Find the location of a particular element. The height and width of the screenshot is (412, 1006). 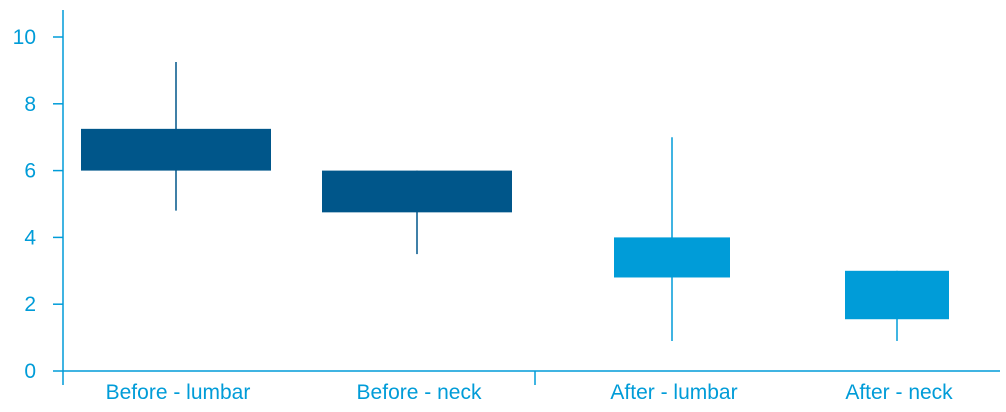

y-tick-label: 10 is located at coordinates (24, 37).